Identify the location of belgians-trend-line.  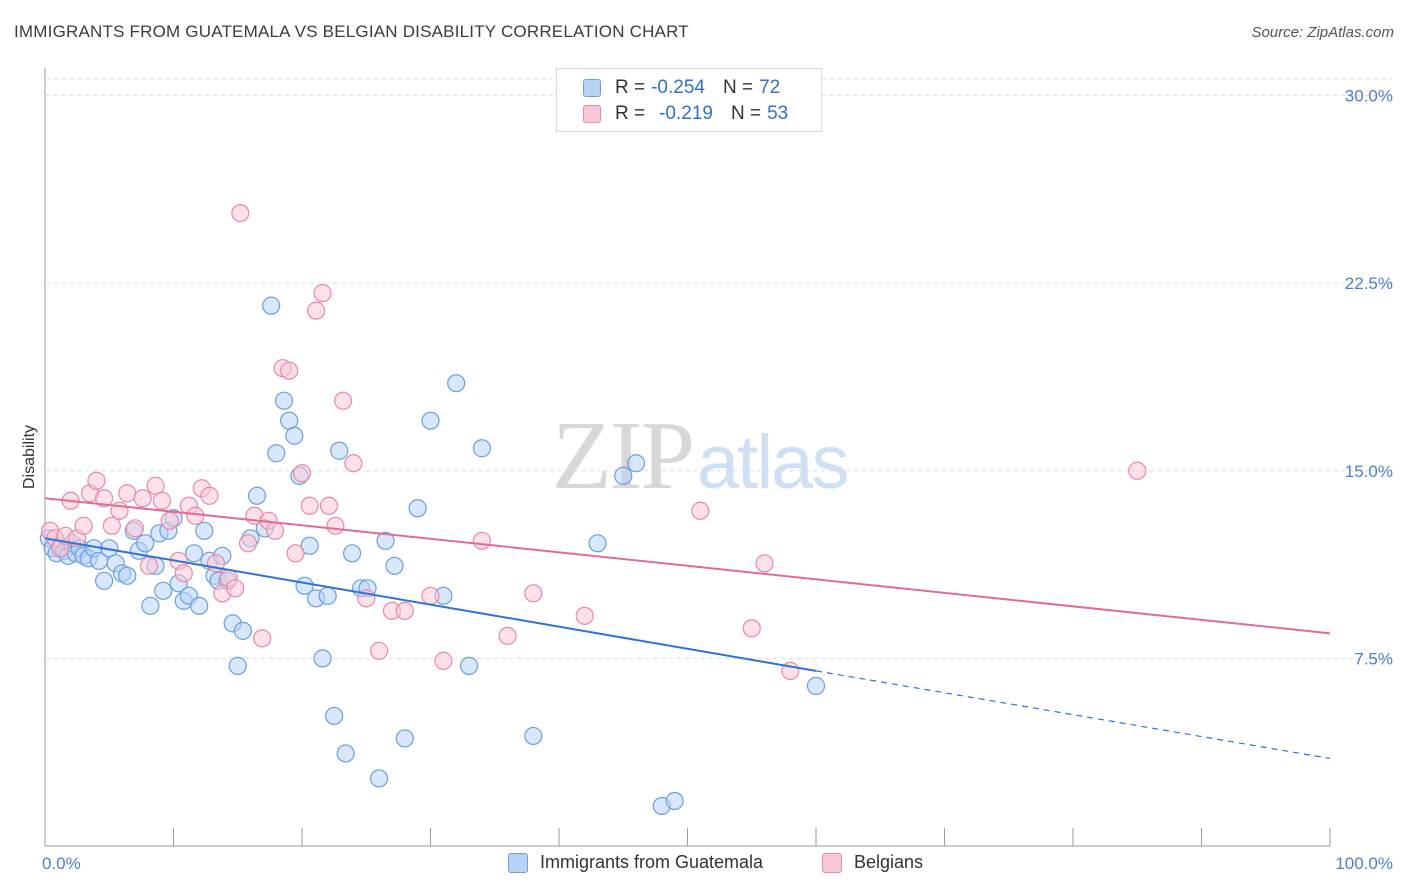
(687, 566).